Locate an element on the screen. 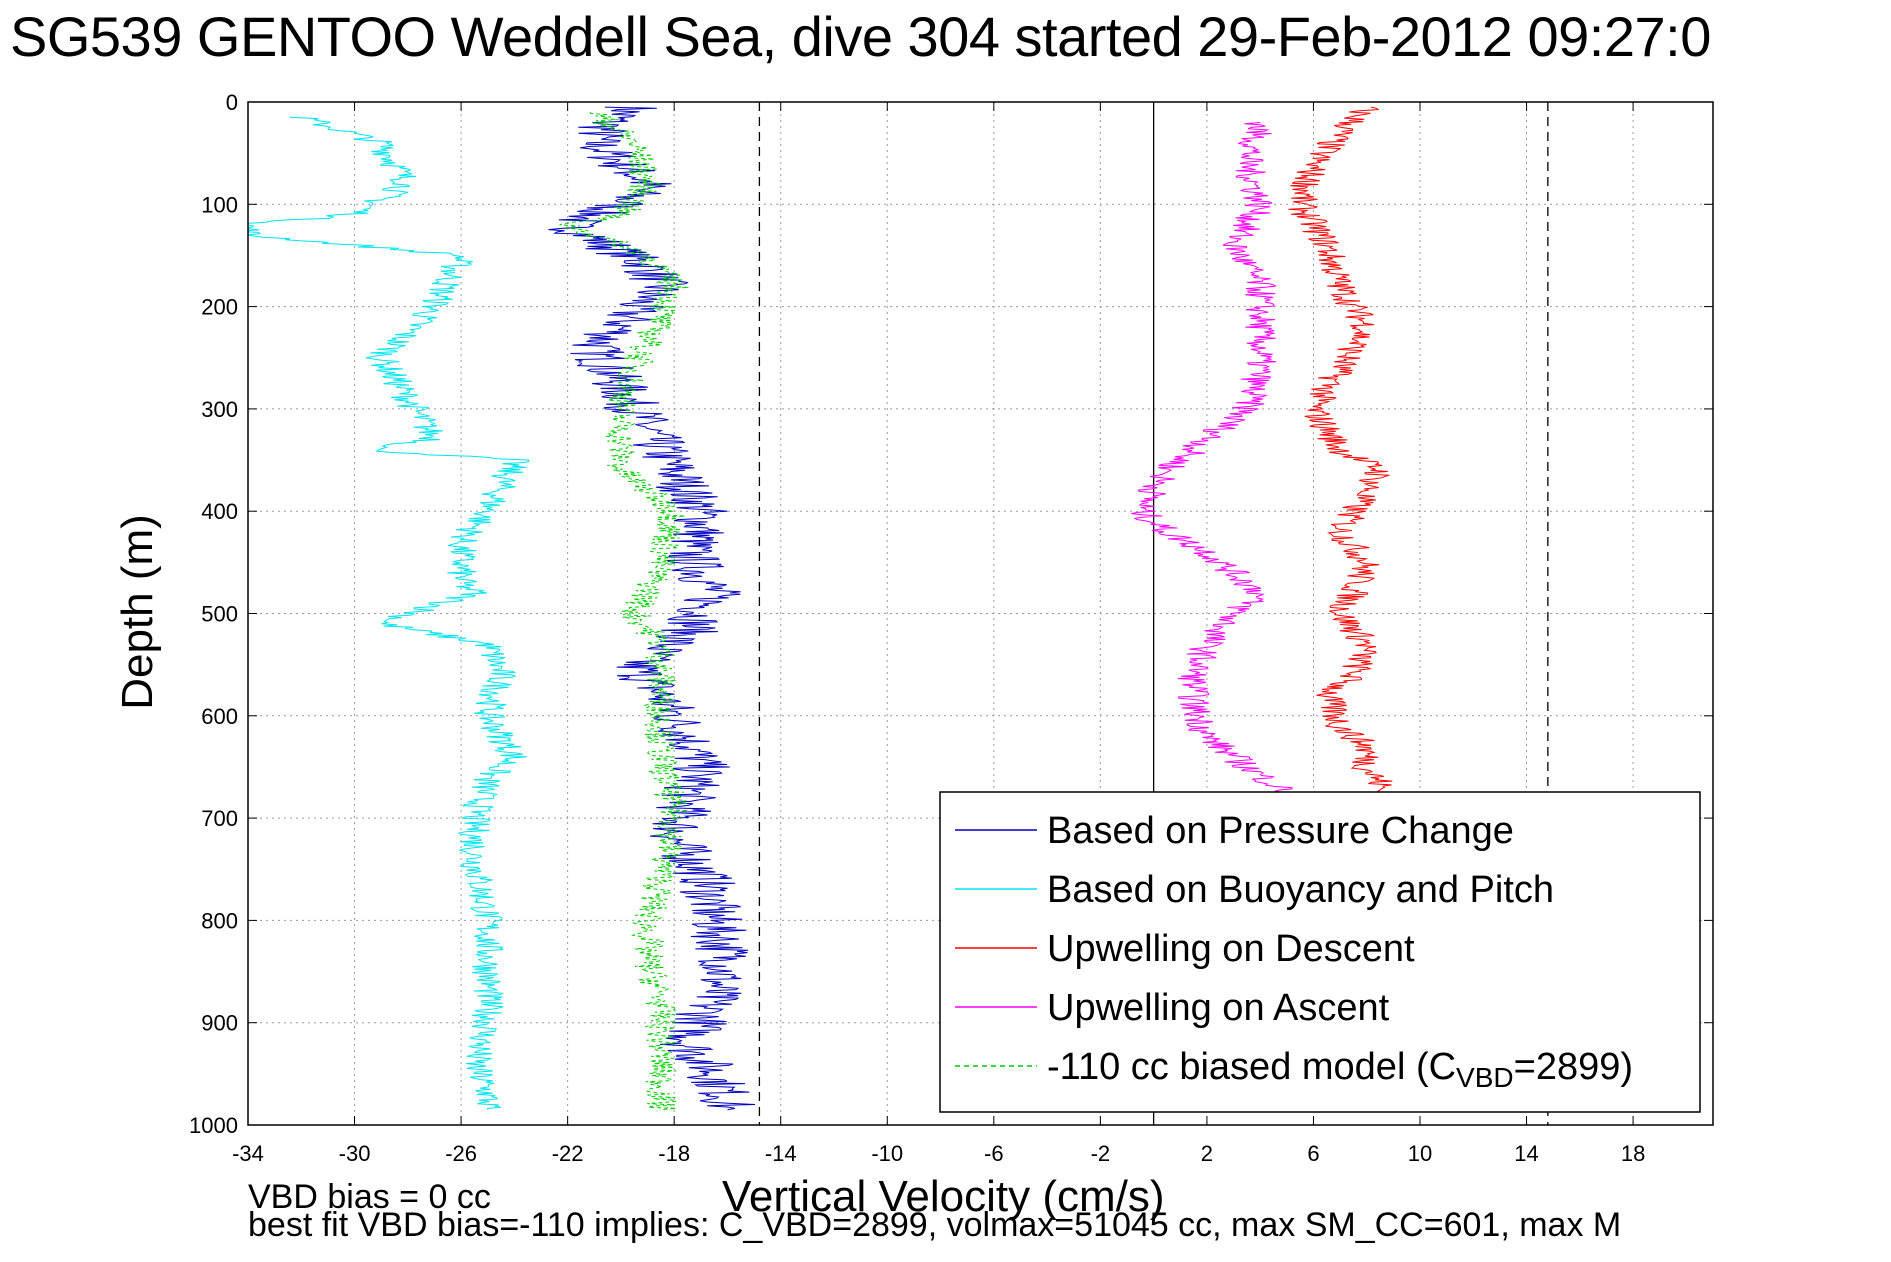  x-tick-label: -6 is located at coordinates (994, 1153).